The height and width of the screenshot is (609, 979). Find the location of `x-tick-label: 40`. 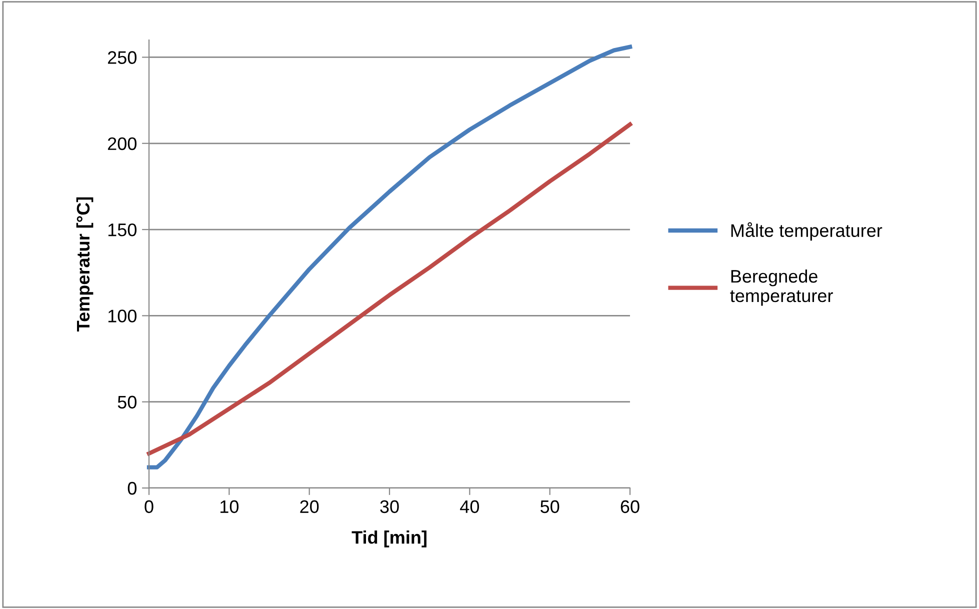

x-tick-label: 40 is located at coordinates (470, 507).